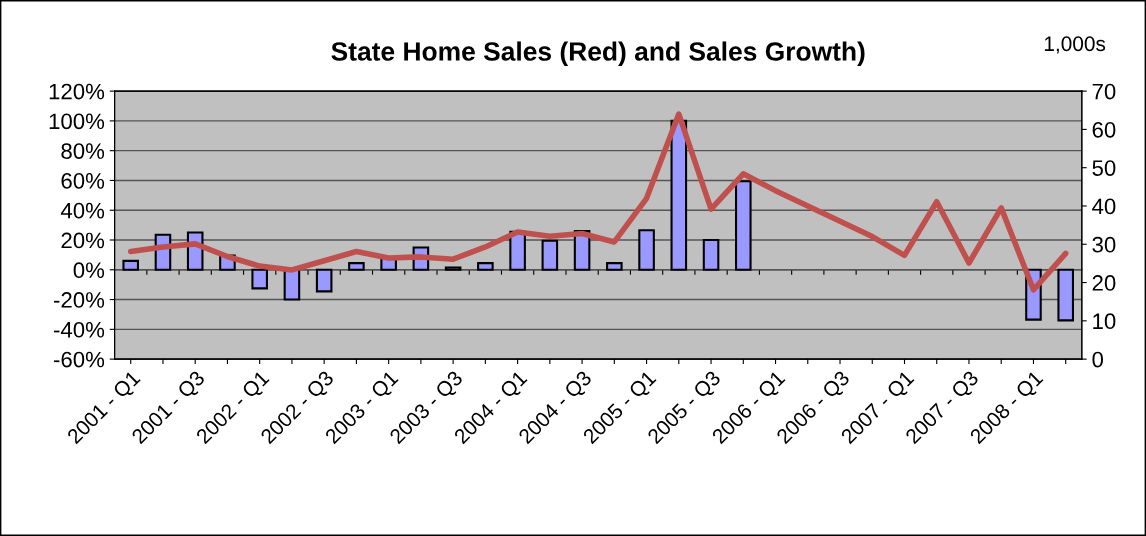  Describe the element at coordinates (1104, 283) in the screenshot. I see `y2-tick-label: 20` at that location.